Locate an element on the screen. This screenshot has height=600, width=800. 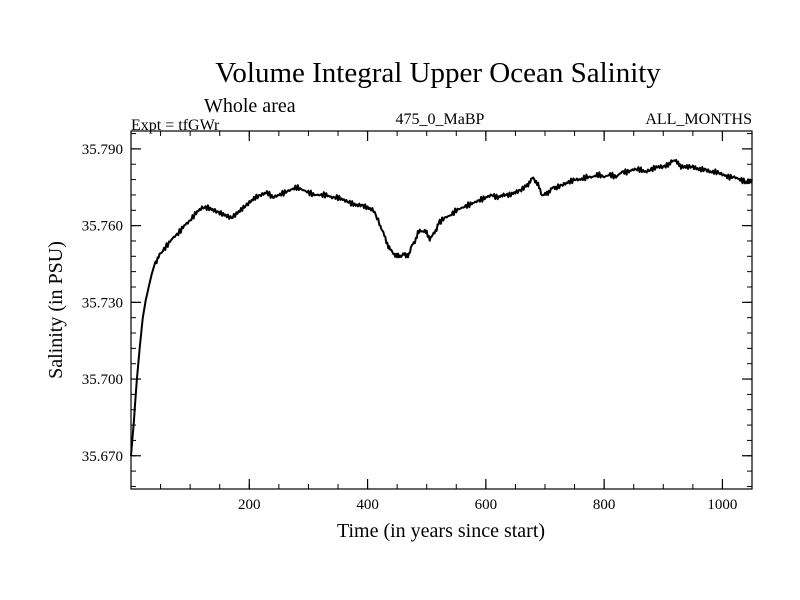
x-tick-label: 600 is located at coordinates (486, 505).